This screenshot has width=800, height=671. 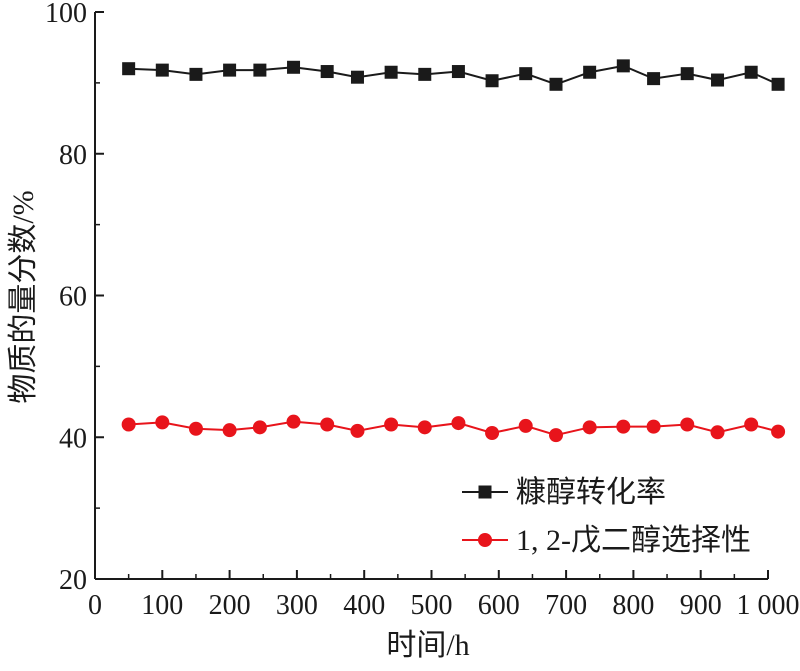 I want to click on x-tick-label: 700, so click(x=566, y=605).